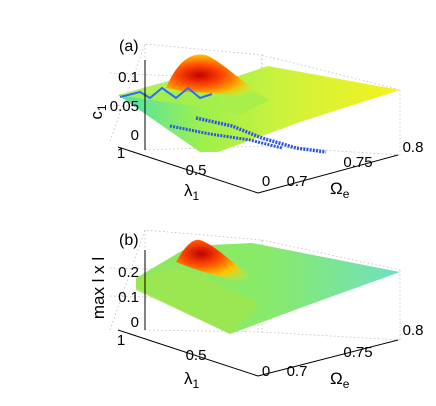  Describe the element at coordinates (214, 75) in the screenshot. I see `panel-a-peak` at that location.